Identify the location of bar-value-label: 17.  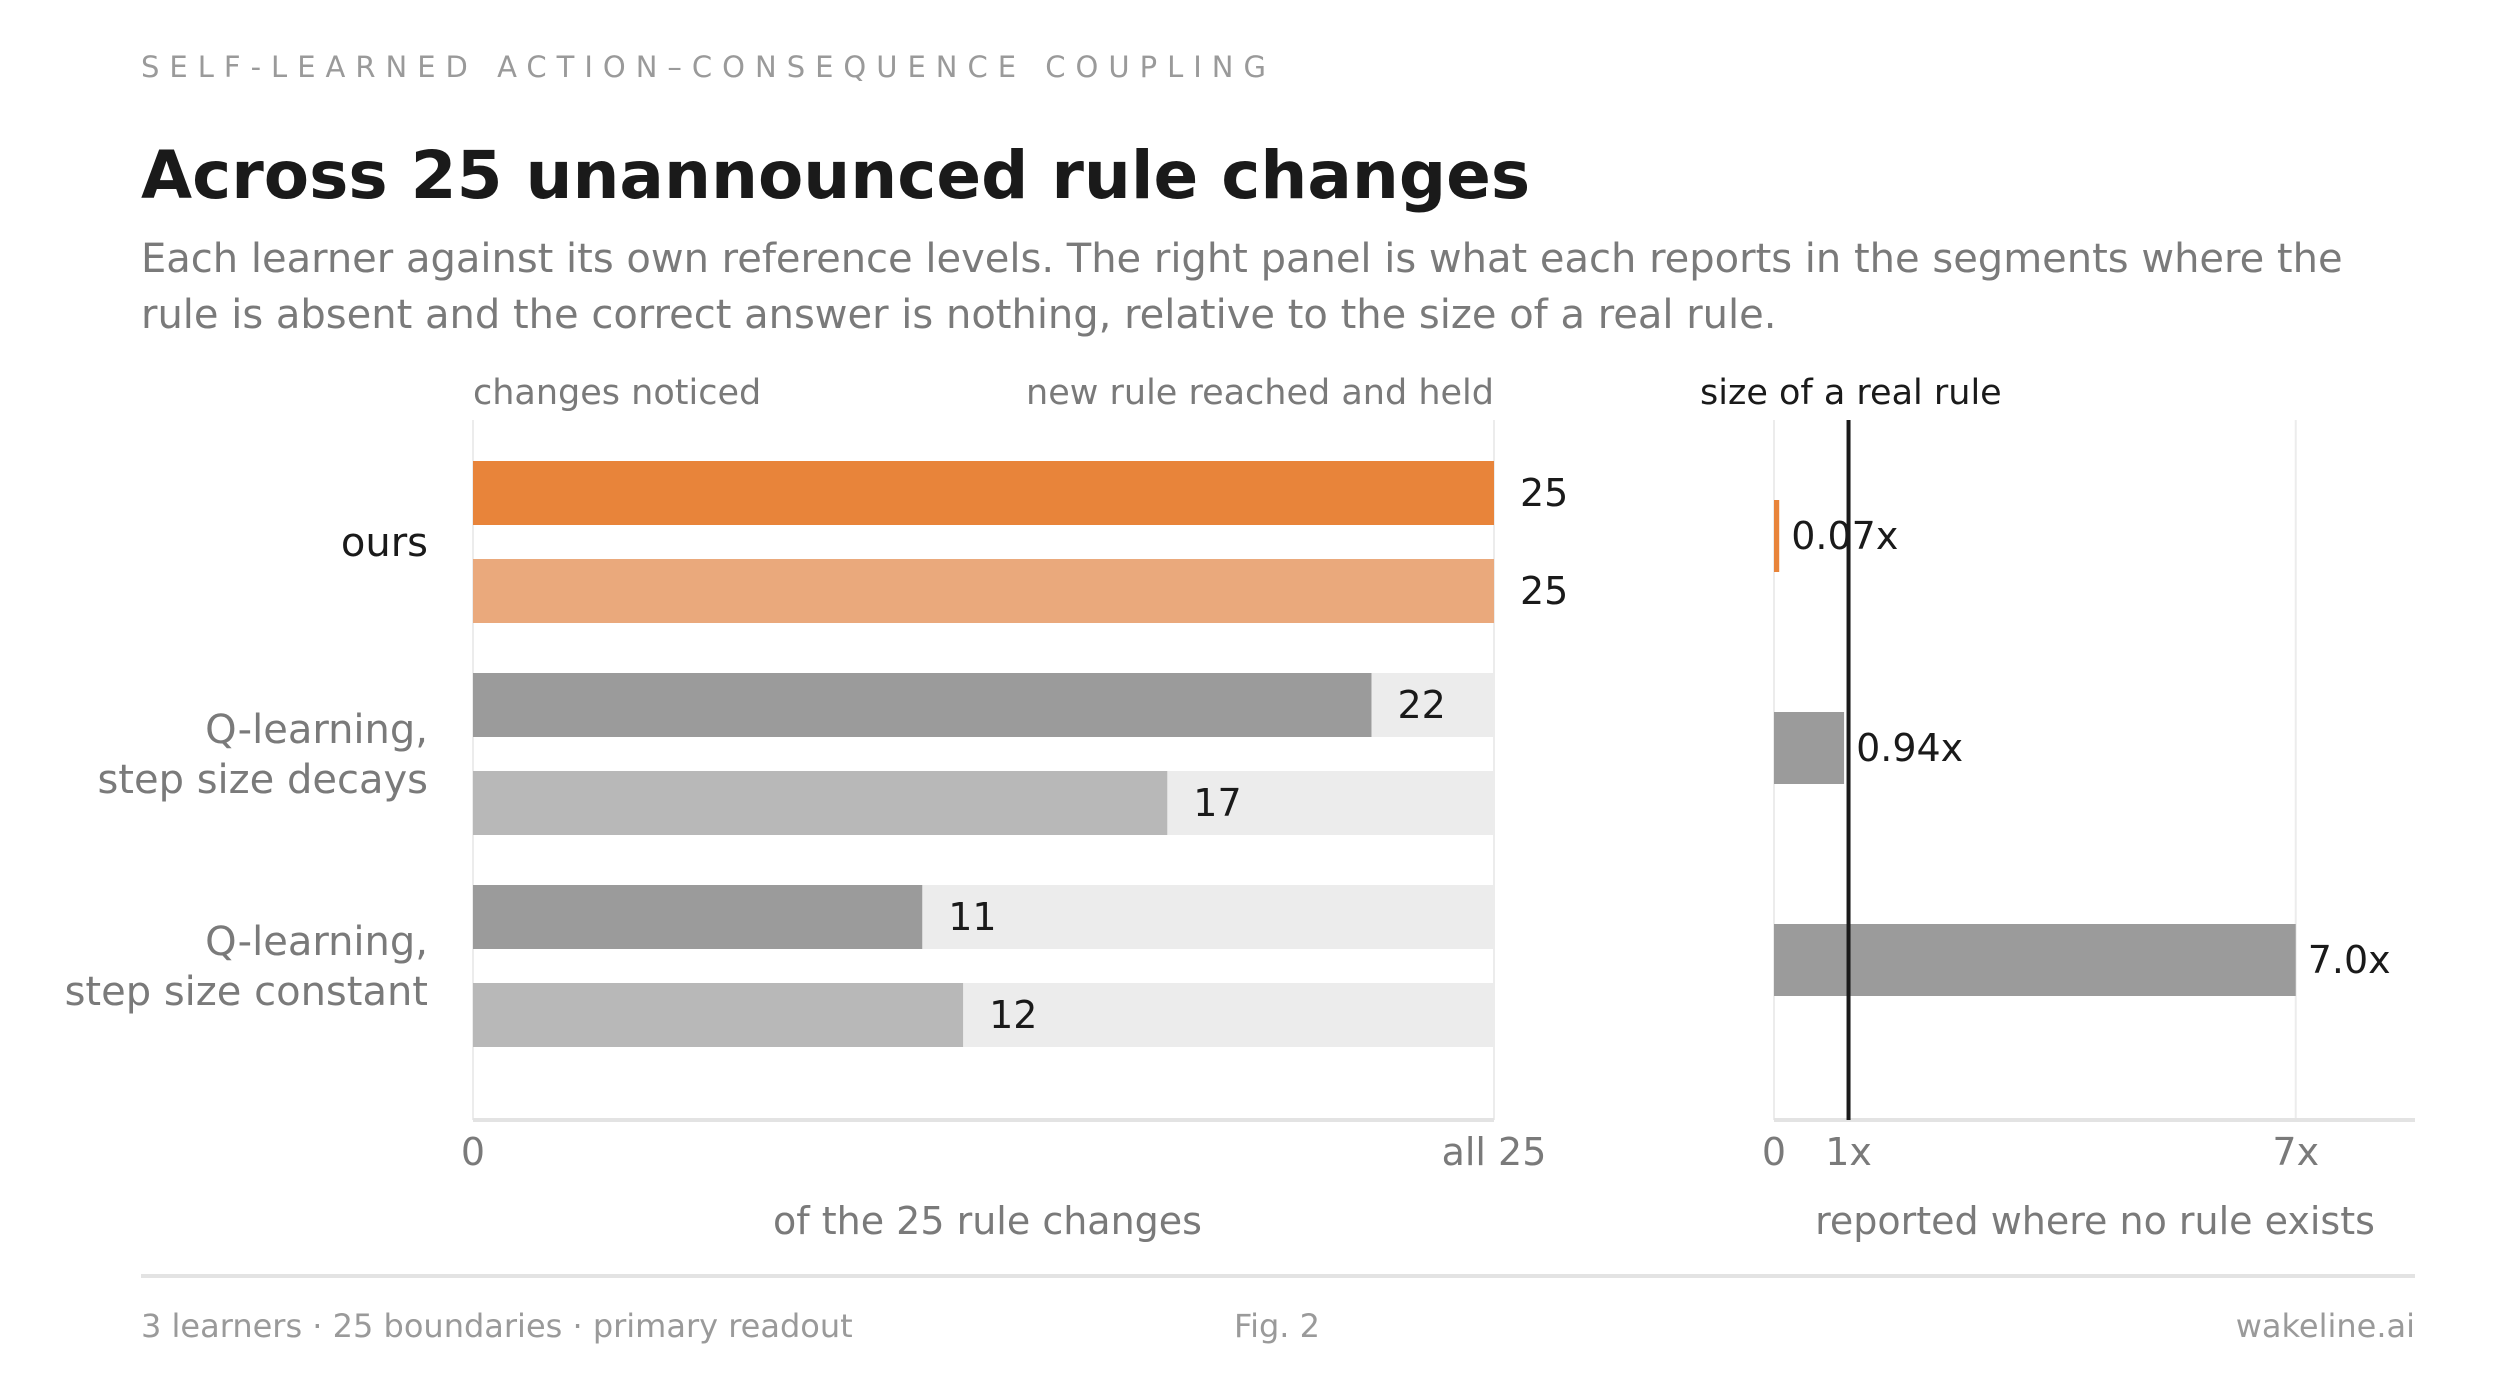
(1217, 803).